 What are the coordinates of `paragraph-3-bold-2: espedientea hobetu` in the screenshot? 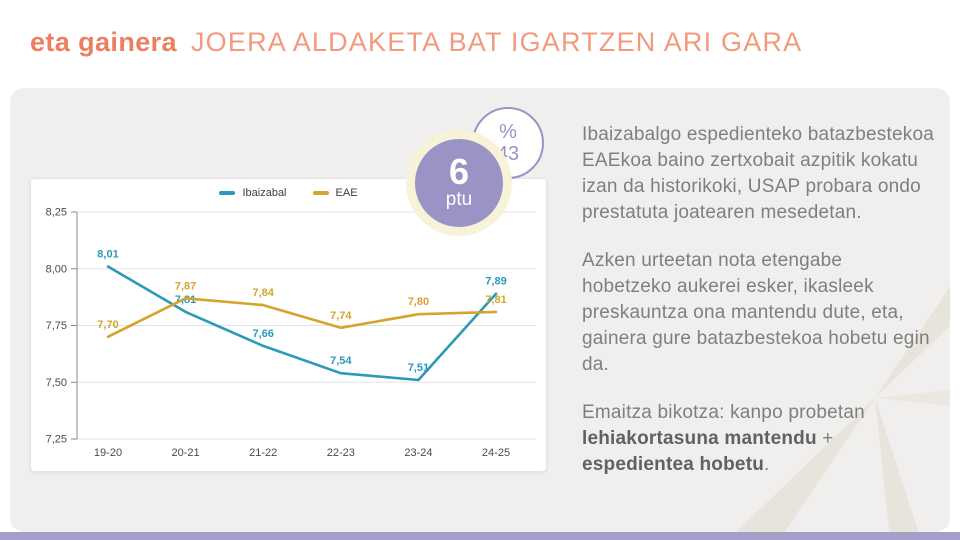 It's located at (673, 464).